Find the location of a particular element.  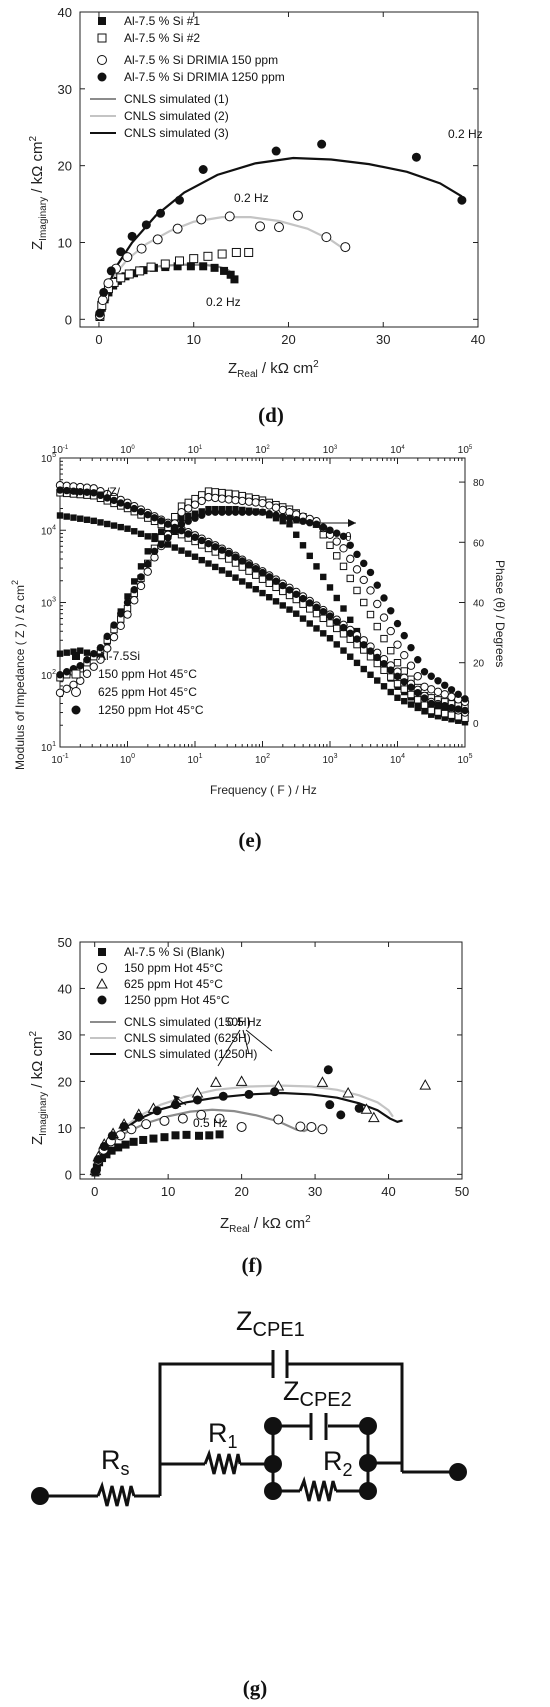

legend-label: 1250 ppm Hot 45°C is located at coordinates (177, 1000).